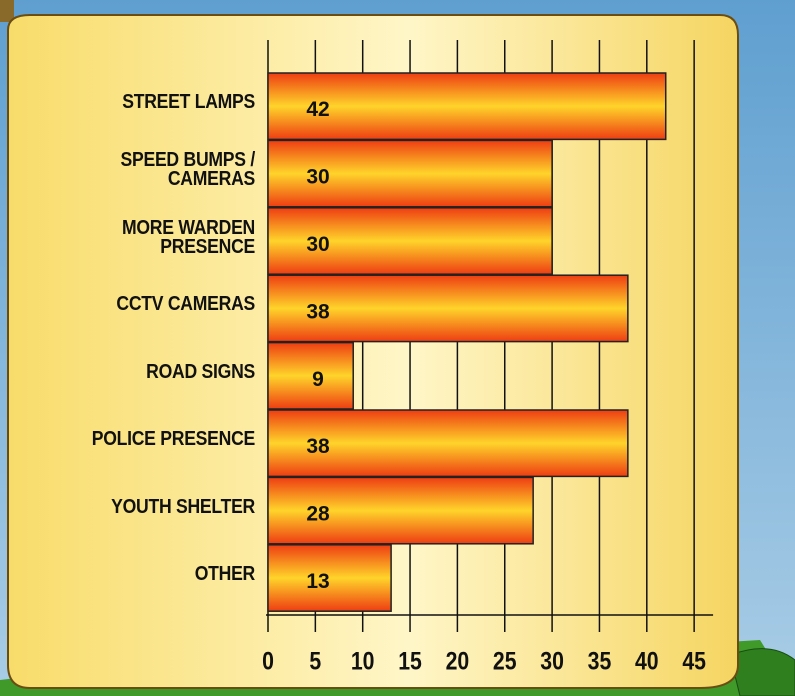 This screenshot has height=696, width=795. Describe the element at coordinates (410, 661) in the screenshot. I see `x-tick-label: 15` at that location.